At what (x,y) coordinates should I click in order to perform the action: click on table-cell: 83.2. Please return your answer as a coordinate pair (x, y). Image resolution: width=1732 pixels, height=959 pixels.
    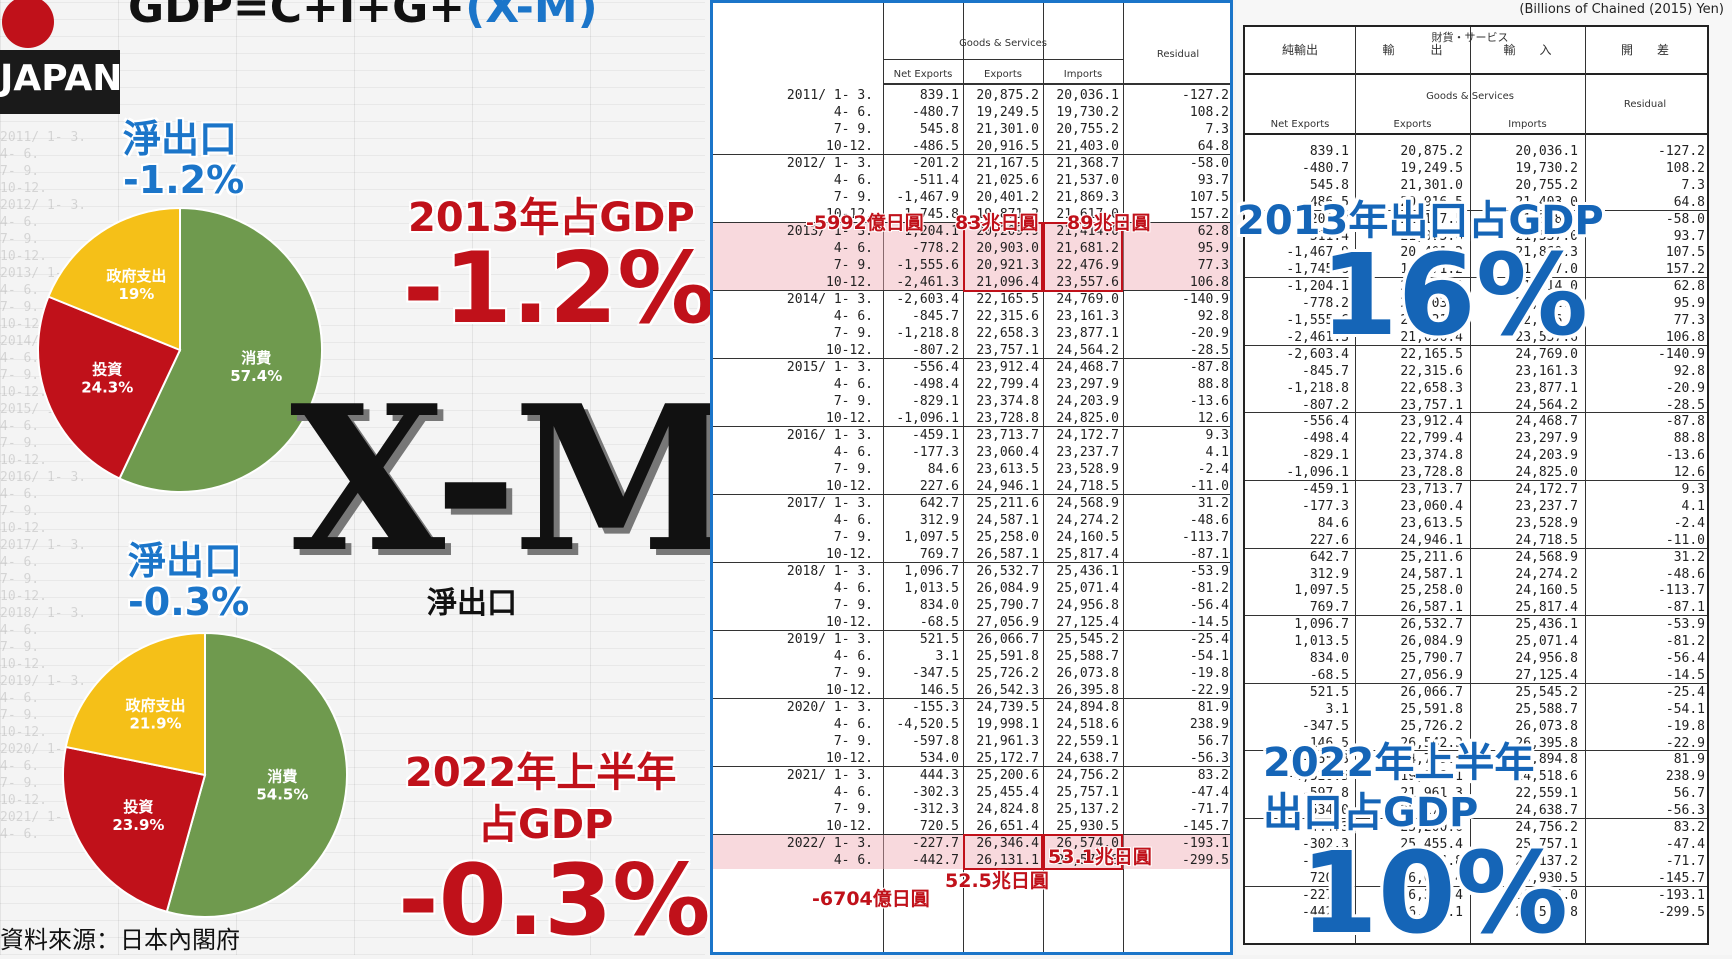
    Looking at the image, I should click on (1689, 827).